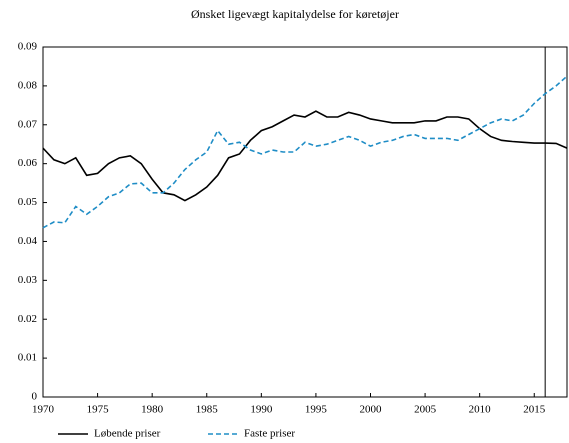 The width and height of the screenshot is (569, 443). What do you see at coordinates (98, 410) in the screenshot?
I see `x-tick-label: 1975` at bounding box center [98, 410].